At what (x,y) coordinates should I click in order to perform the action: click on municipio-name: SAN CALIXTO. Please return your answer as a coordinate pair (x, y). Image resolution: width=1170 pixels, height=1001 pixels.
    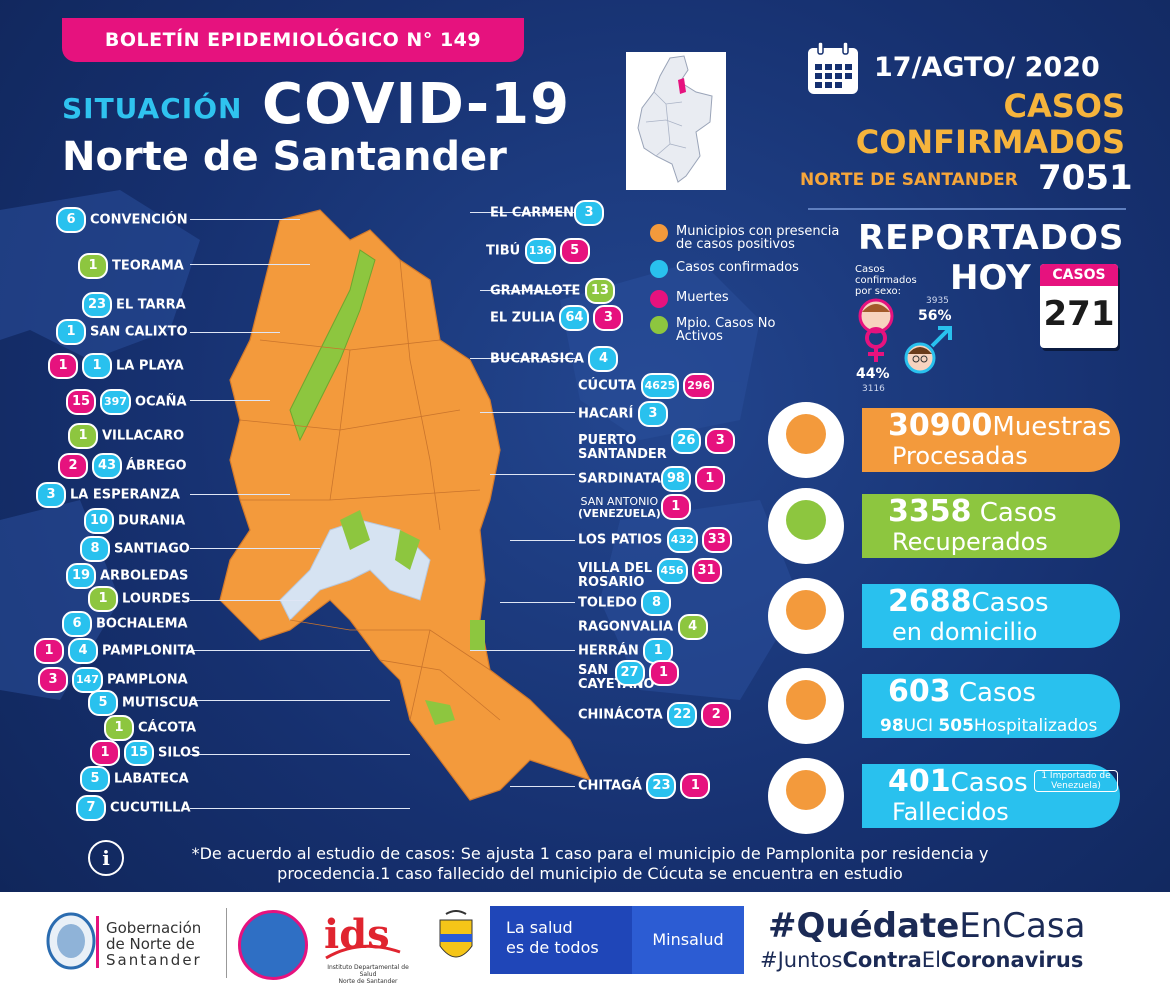
    Looking at the image, I should click on (139, 332).